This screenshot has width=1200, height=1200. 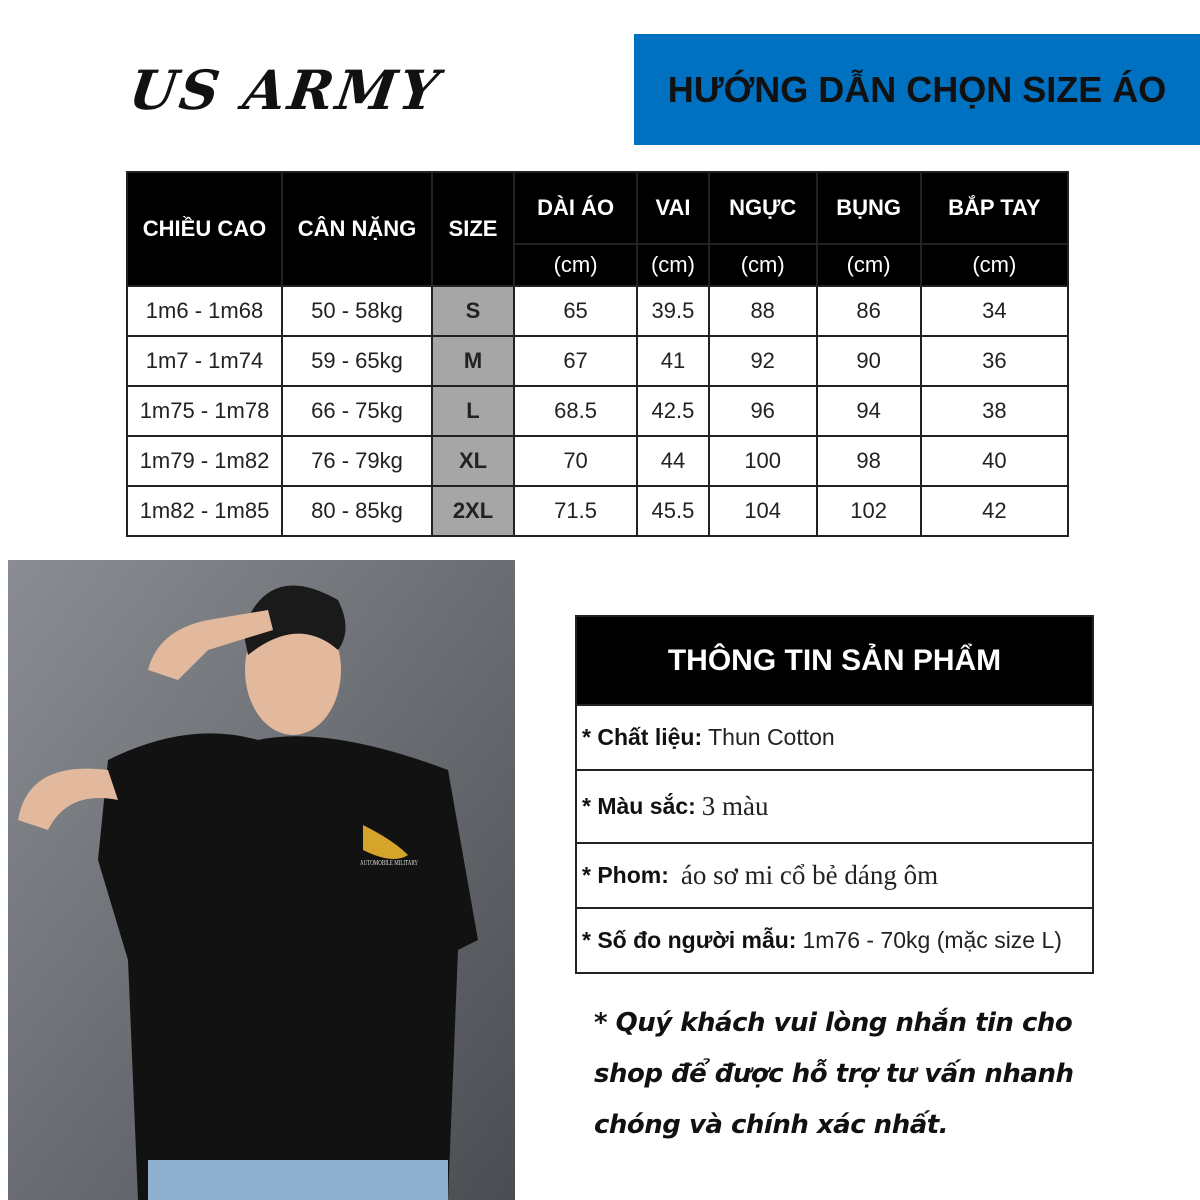 I want to click on info-label: * Chất liệu:, so click(x=642, y=737).